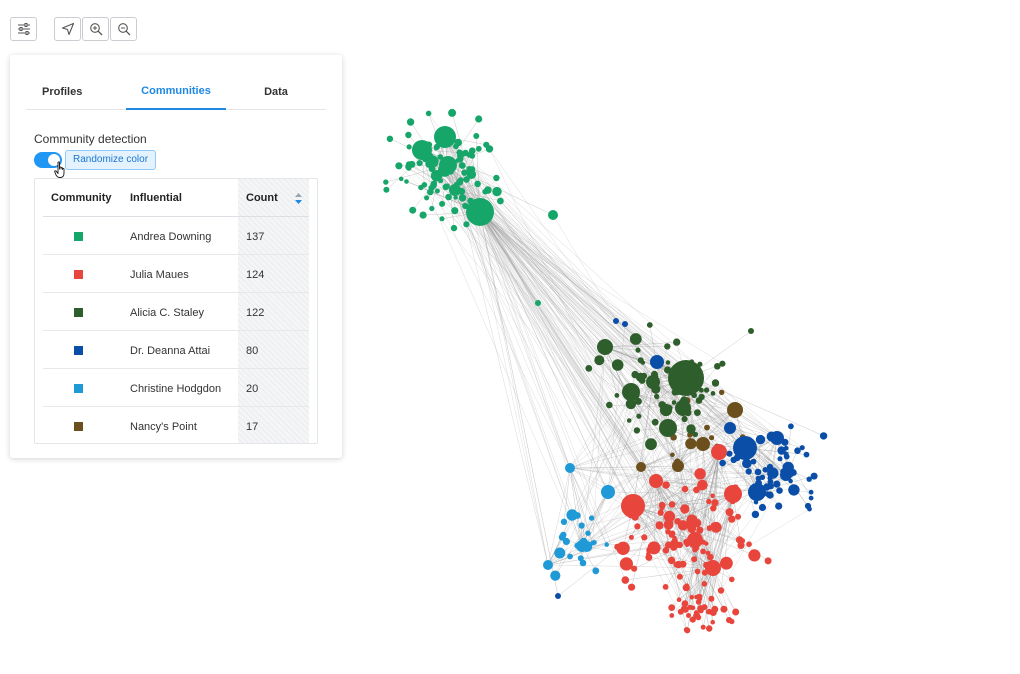  What do you see at coordinates (48, 160) in the screenshot?
I see `community-detection-toggle` at bounding box center [48, 160].